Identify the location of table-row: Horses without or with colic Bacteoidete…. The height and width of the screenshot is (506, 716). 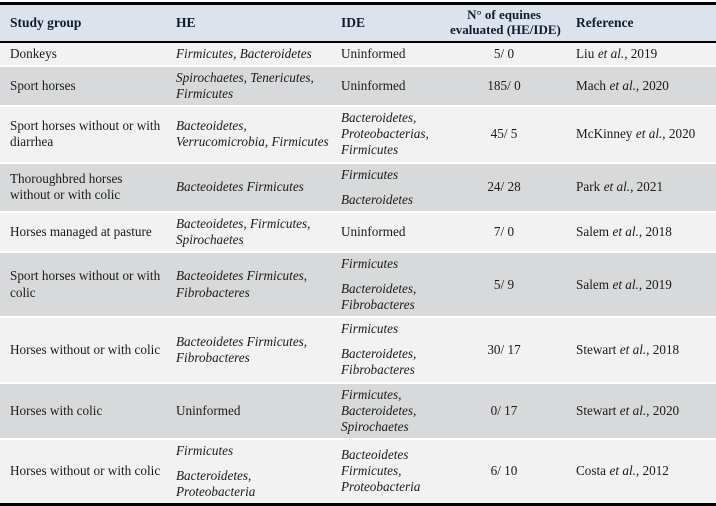
(358, 350).